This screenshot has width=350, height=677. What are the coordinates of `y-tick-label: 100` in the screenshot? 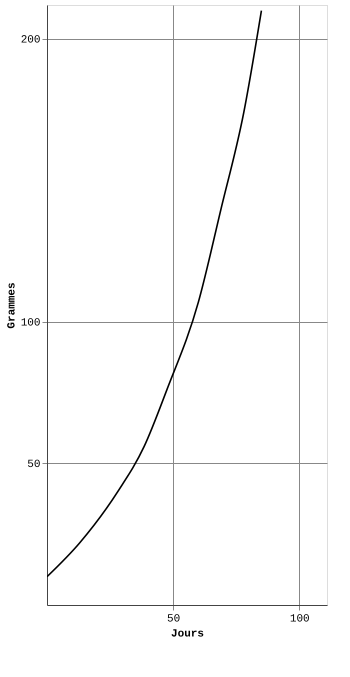 It's located at (30, 323).